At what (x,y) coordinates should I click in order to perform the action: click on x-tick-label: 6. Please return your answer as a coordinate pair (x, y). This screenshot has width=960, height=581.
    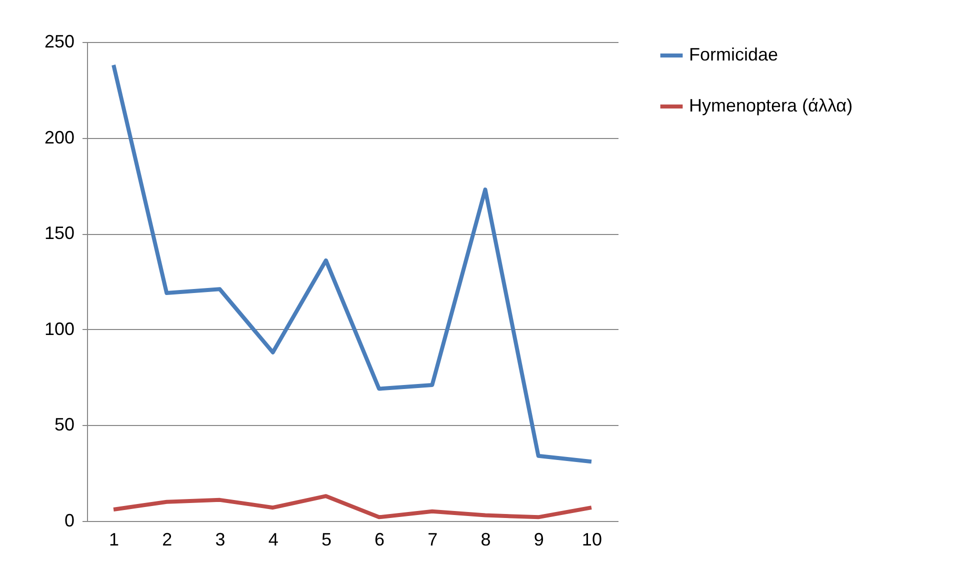
    Looking at the image, I should click on (379, 540).